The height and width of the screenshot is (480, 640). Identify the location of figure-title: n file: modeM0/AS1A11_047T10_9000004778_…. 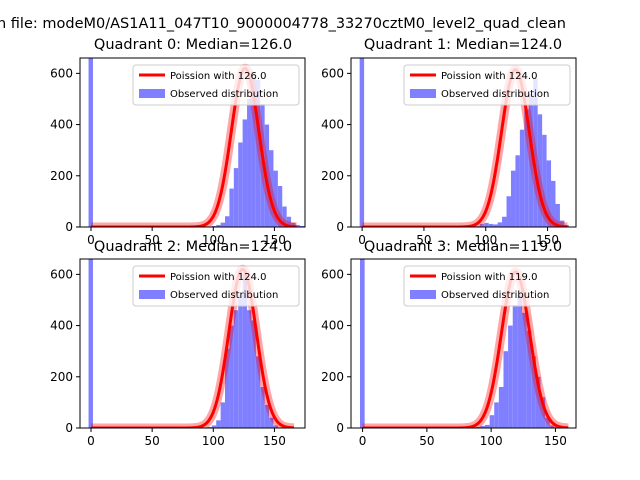
(283, 24).